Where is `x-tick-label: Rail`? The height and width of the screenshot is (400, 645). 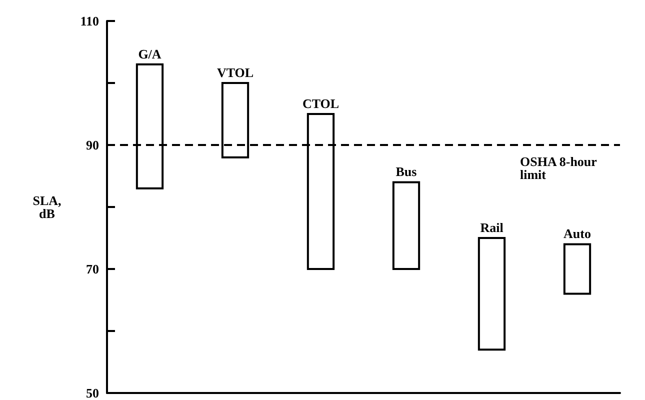
x-tick-label: Rail is located at coordinates (492, 227).